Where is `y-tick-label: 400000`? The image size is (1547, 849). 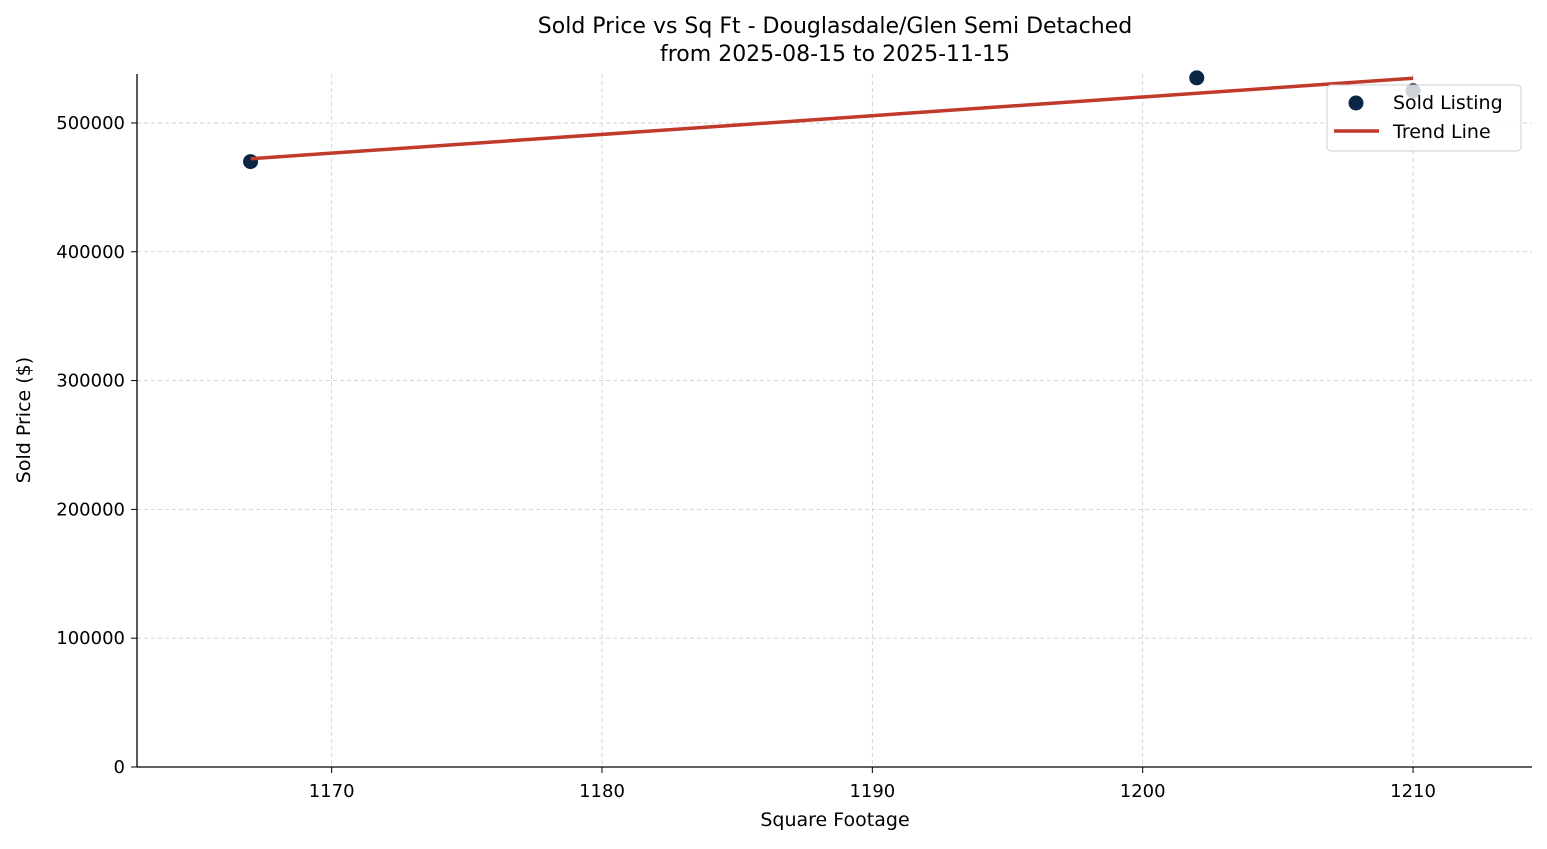
y-tick-label: 400000 is located at coordinates (90, 252).